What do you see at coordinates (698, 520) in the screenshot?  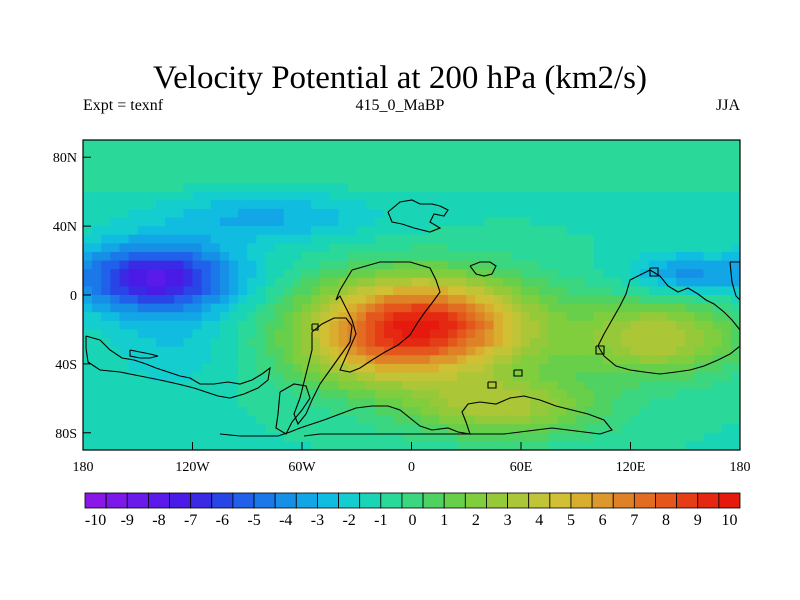 I see `colorbar-label: 9` at bounding box center [698, 520].